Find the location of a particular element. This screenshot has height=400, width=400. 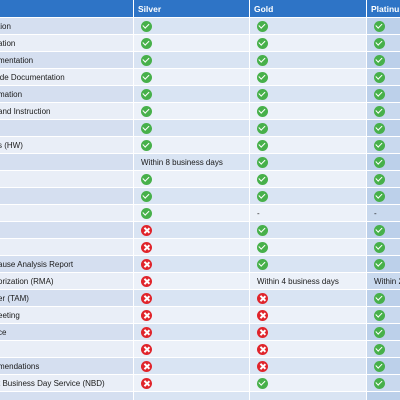

feature-label: and Instruction is located at coordinates (25, 111).